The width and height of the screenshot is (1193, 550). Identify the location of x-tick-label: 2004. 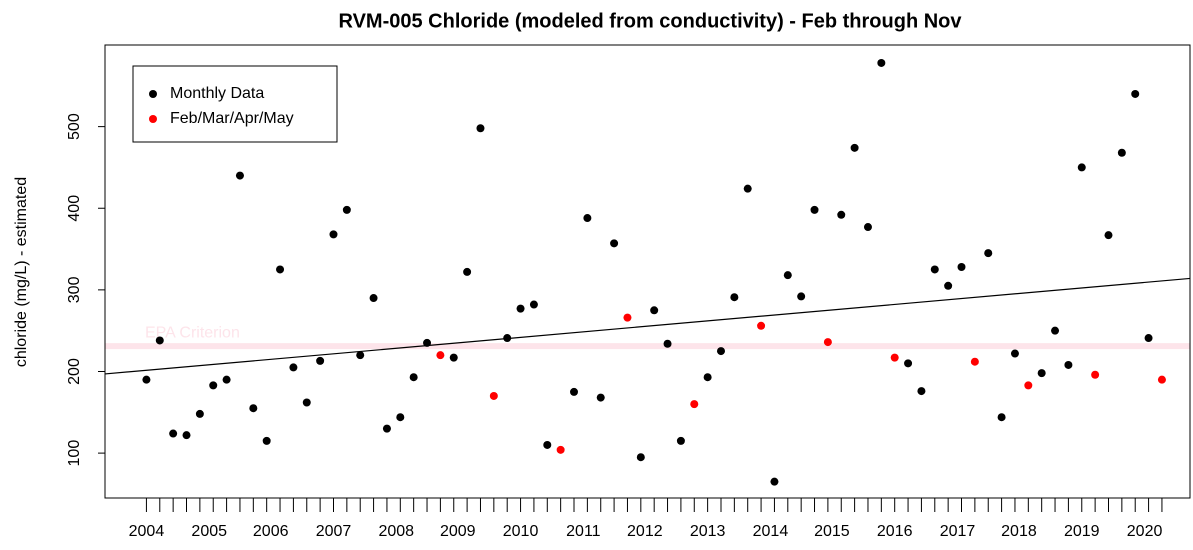
(147, 531).